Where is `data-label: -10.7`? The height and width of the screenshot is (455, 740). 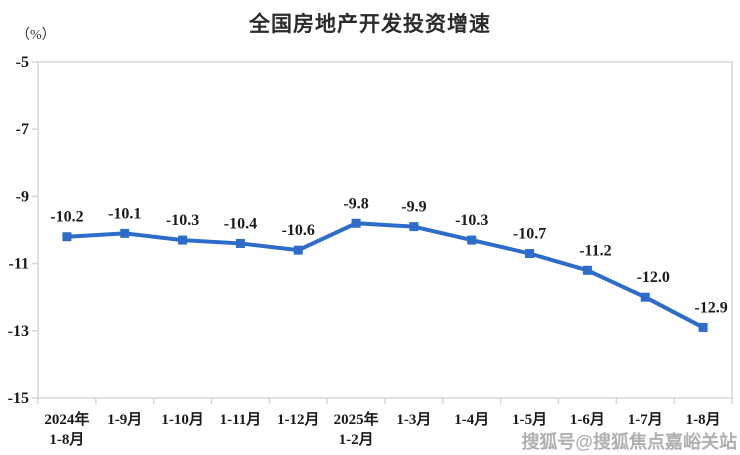 data-label: -10.7 is located at coordinates (529, 234).